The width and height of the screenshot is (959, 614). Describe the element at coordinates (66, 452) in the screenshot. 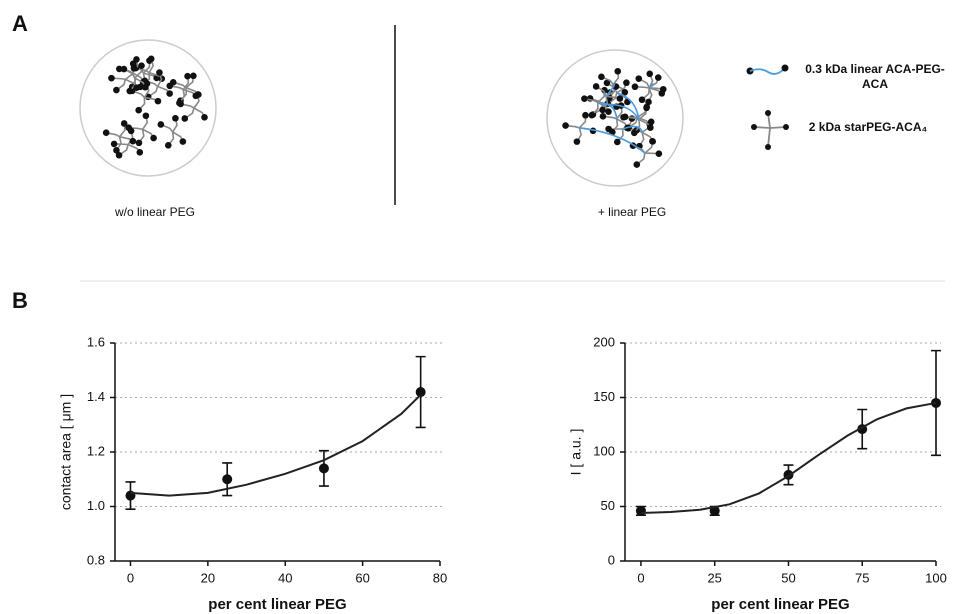

I see `y-axis-label: contact area [ μm ]` at that location.